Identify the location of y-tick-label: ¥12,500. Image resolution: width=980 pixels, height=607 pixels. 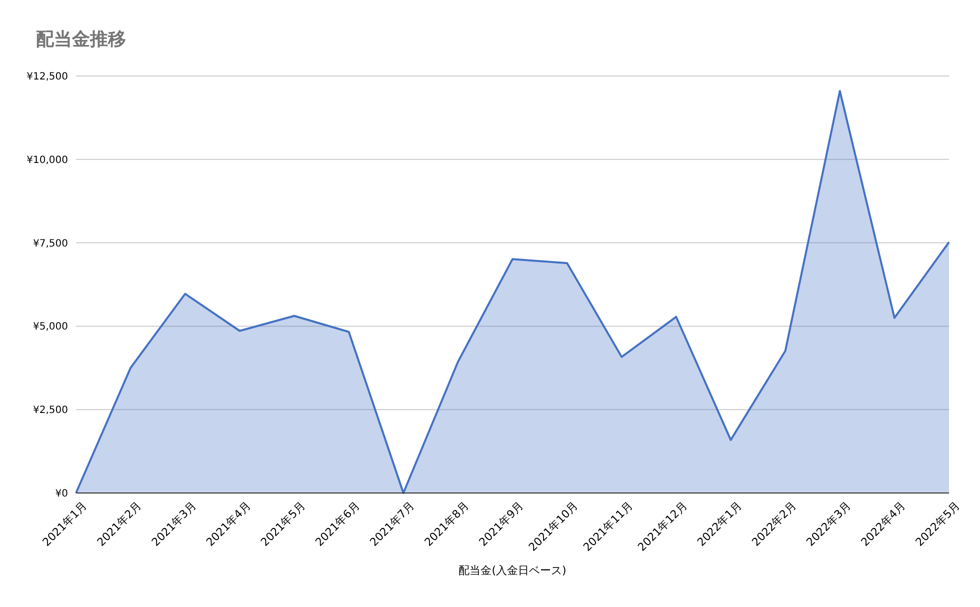
(47, 77).